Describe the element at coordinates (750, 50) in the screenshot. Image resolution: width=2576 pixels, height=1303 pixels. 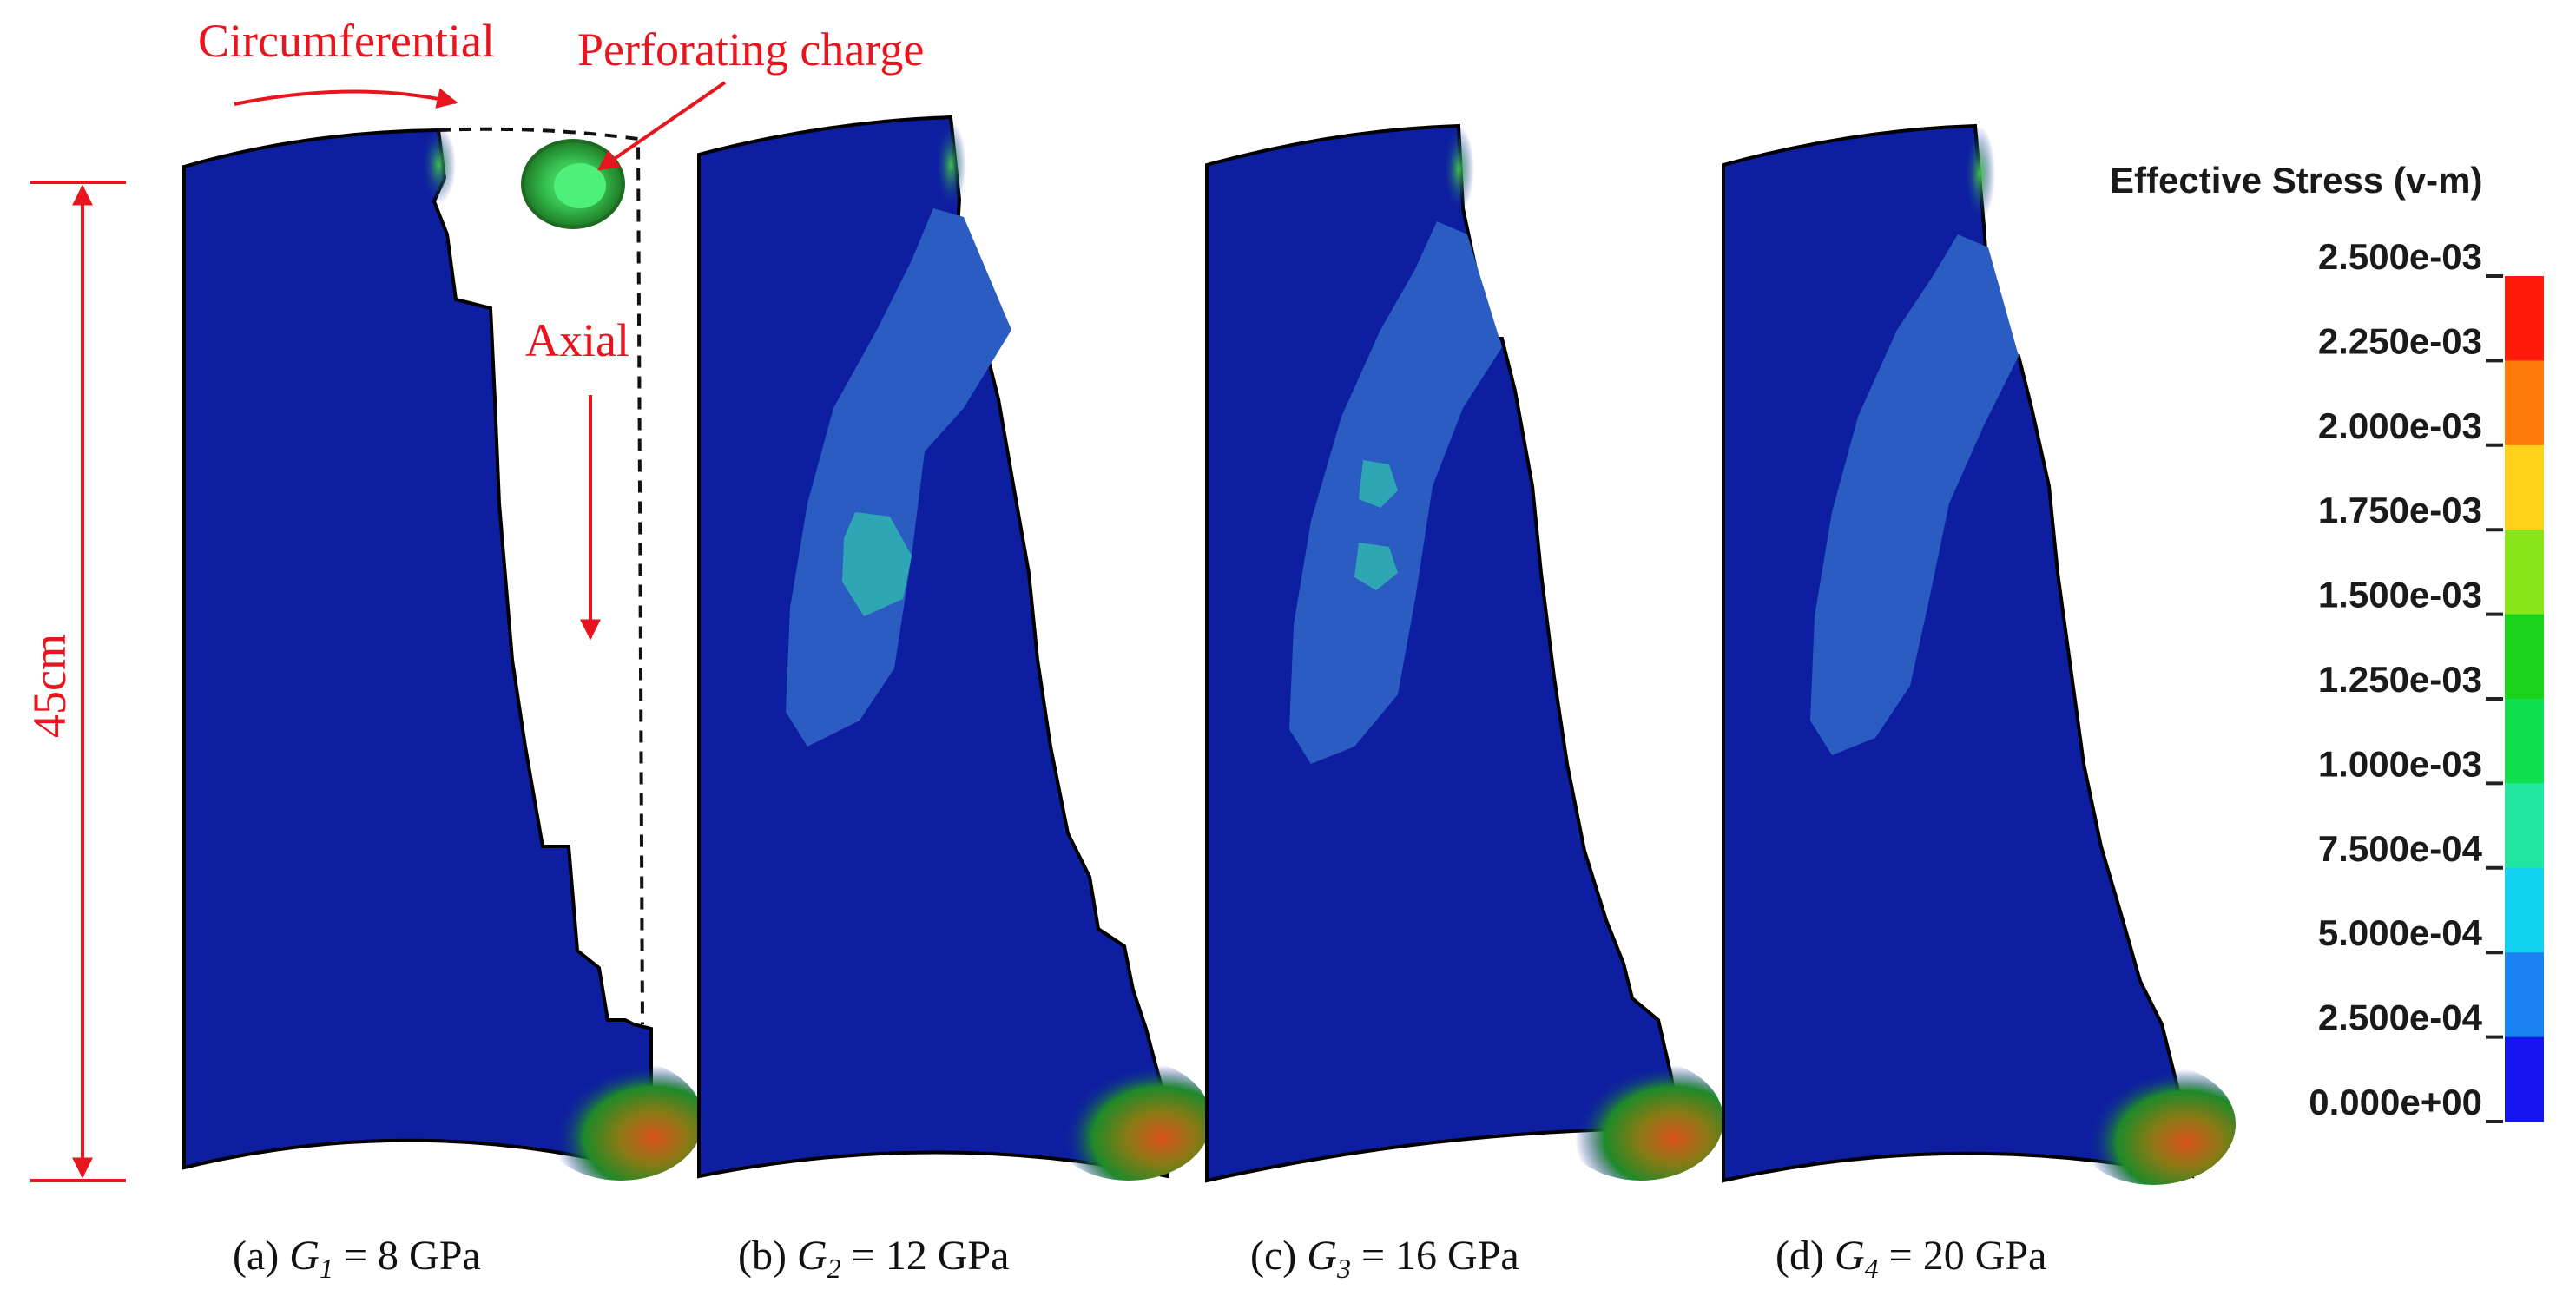
I see `perforating-charge-label: Perforating charge` at that location.